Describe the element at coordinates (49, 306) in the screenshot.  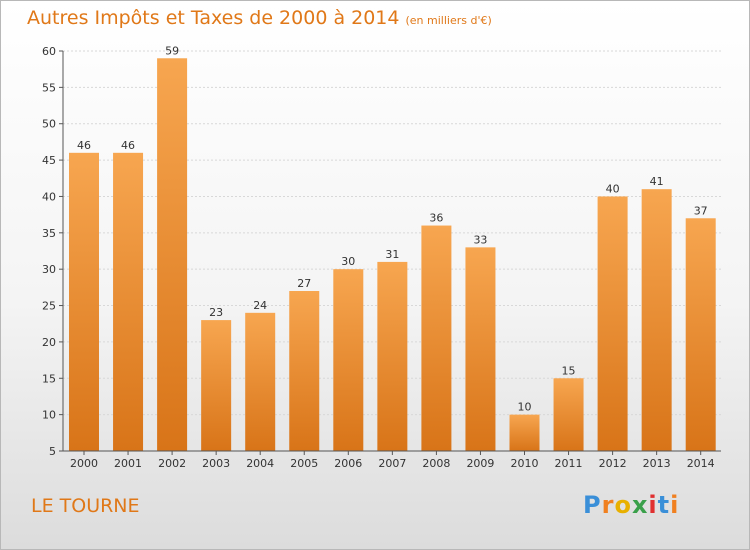
I see `y-tick-label: 25` at that location.